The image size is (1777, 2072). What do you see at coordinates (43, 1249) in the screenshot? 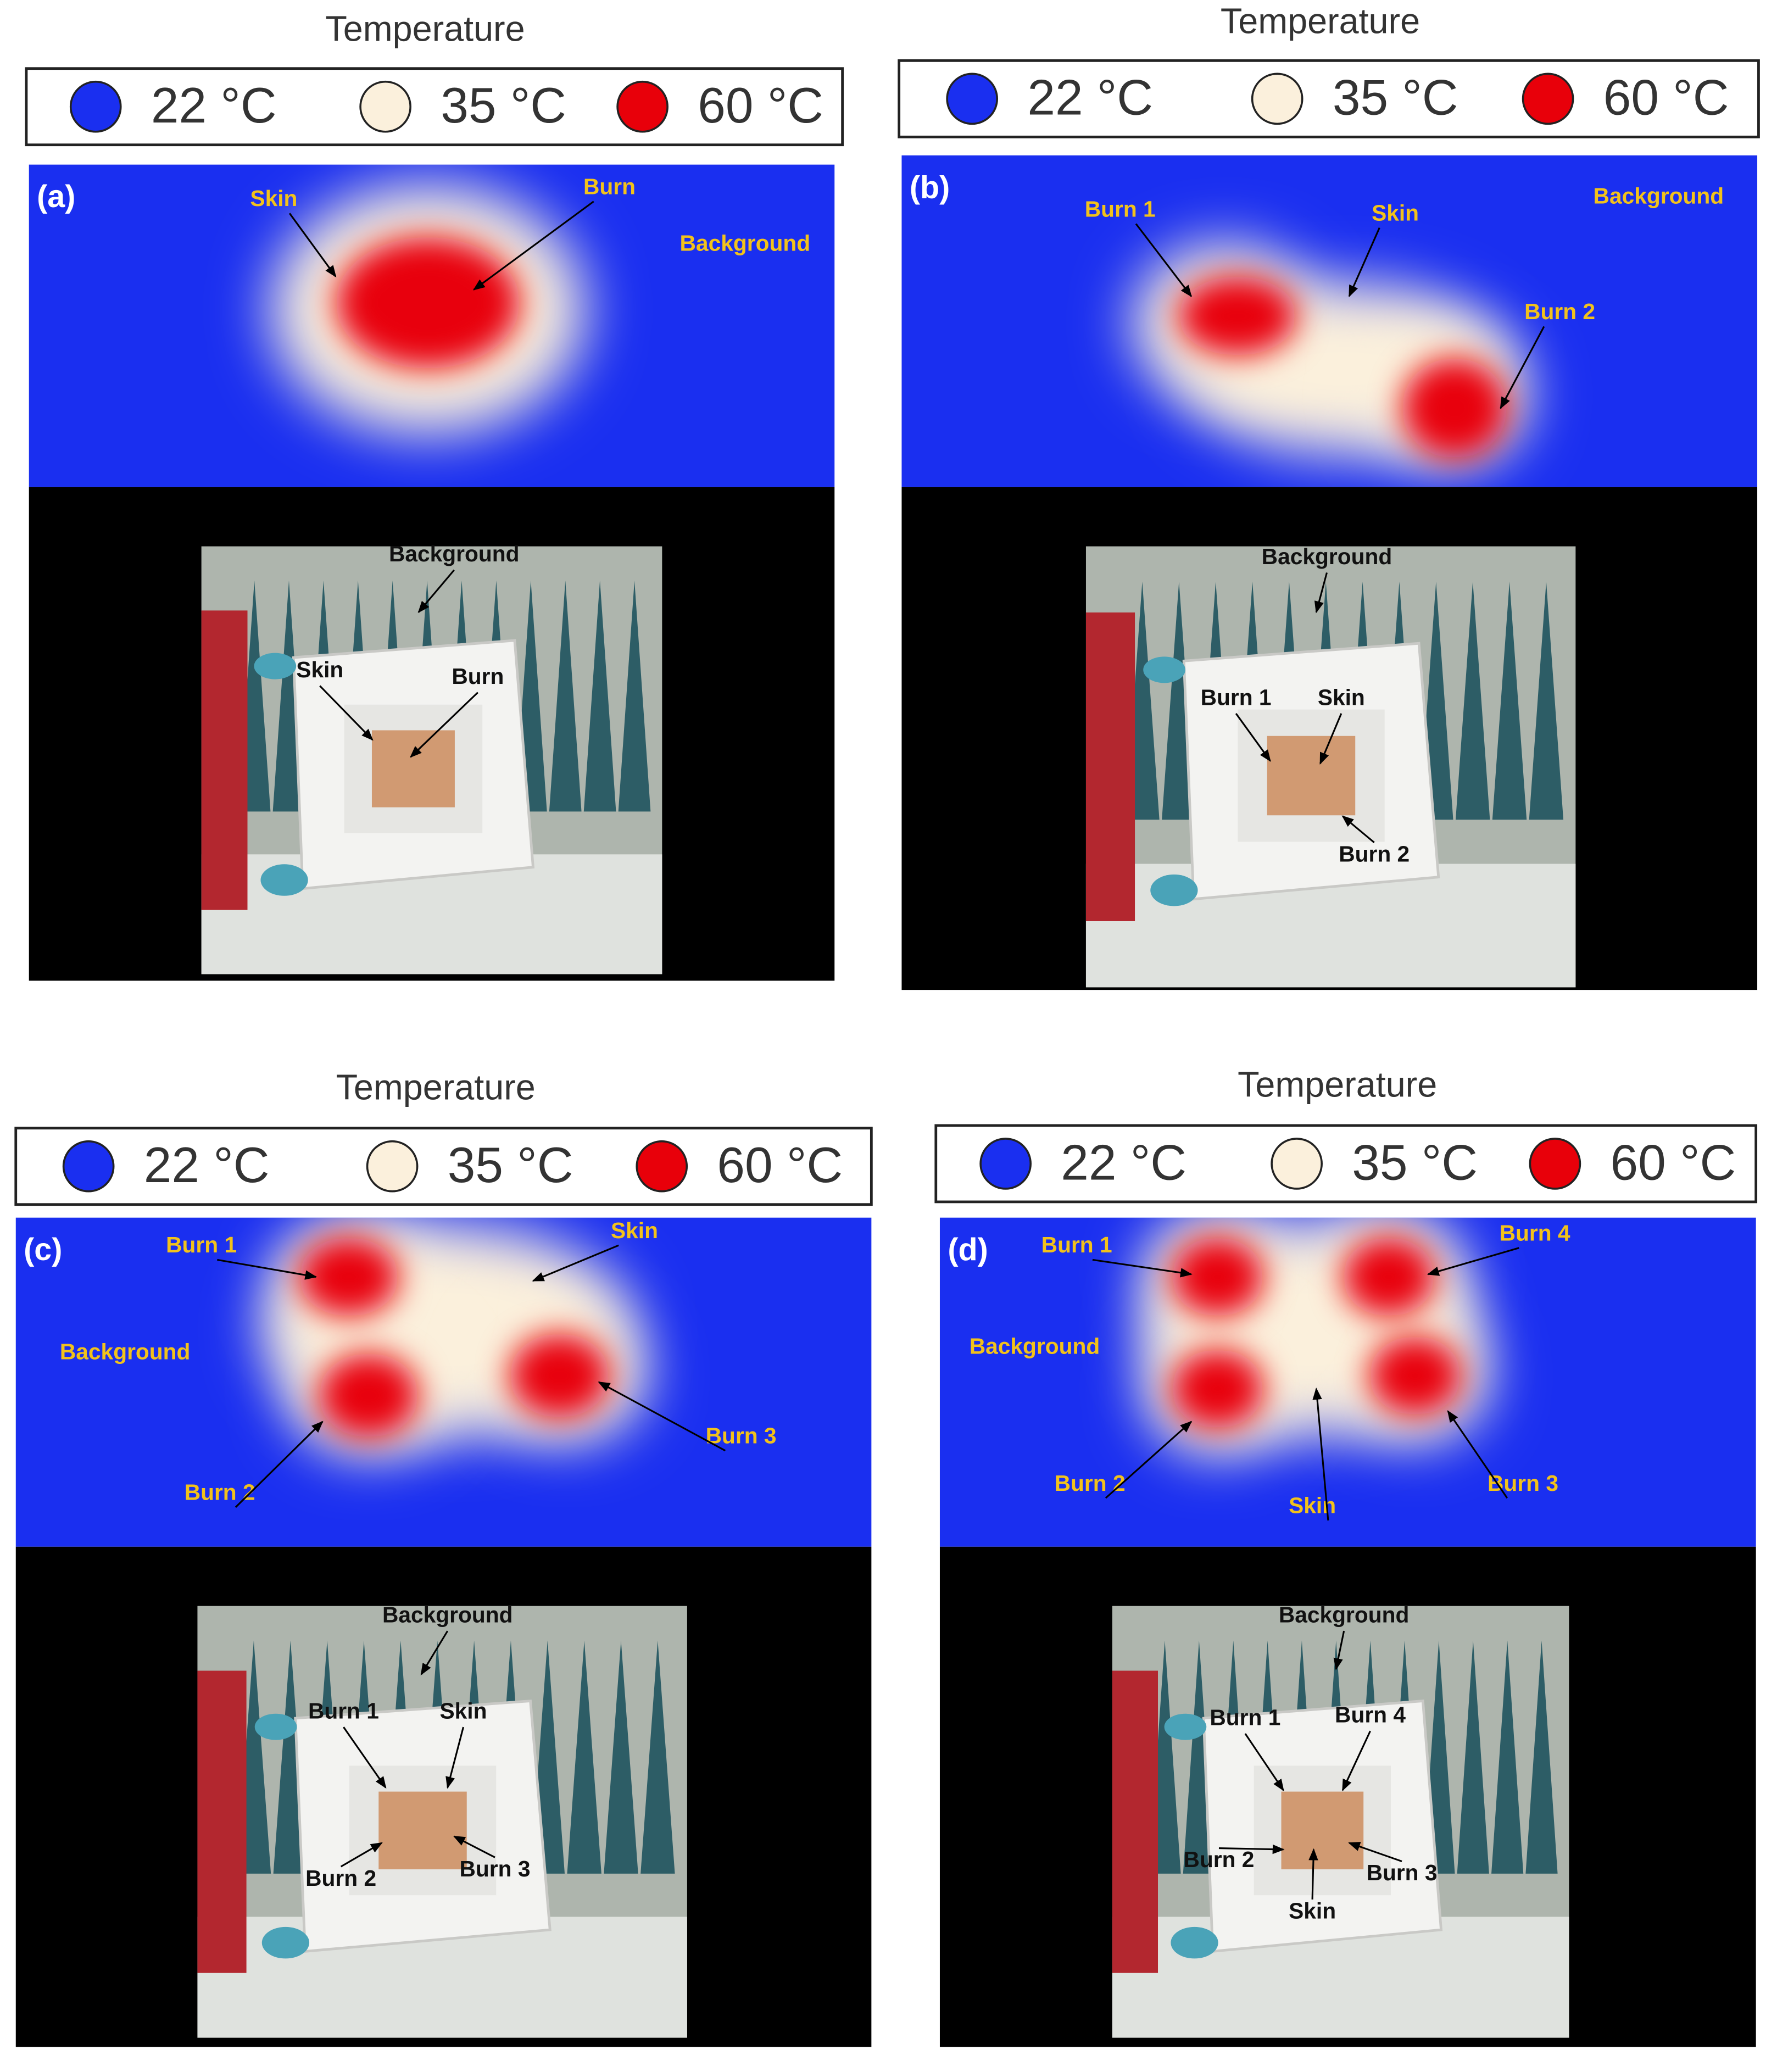
I see `panel-label: (c)` at bounding box center [43, 1249].